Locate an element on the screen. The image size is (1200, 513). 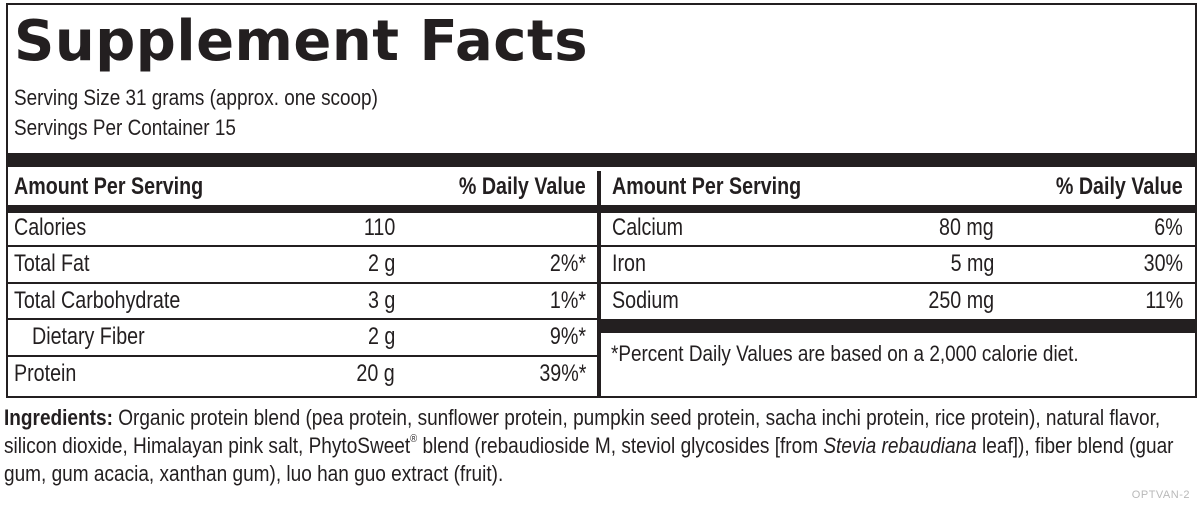
product-code: OPTVAN-2 is located at coordinates (1160, 495).